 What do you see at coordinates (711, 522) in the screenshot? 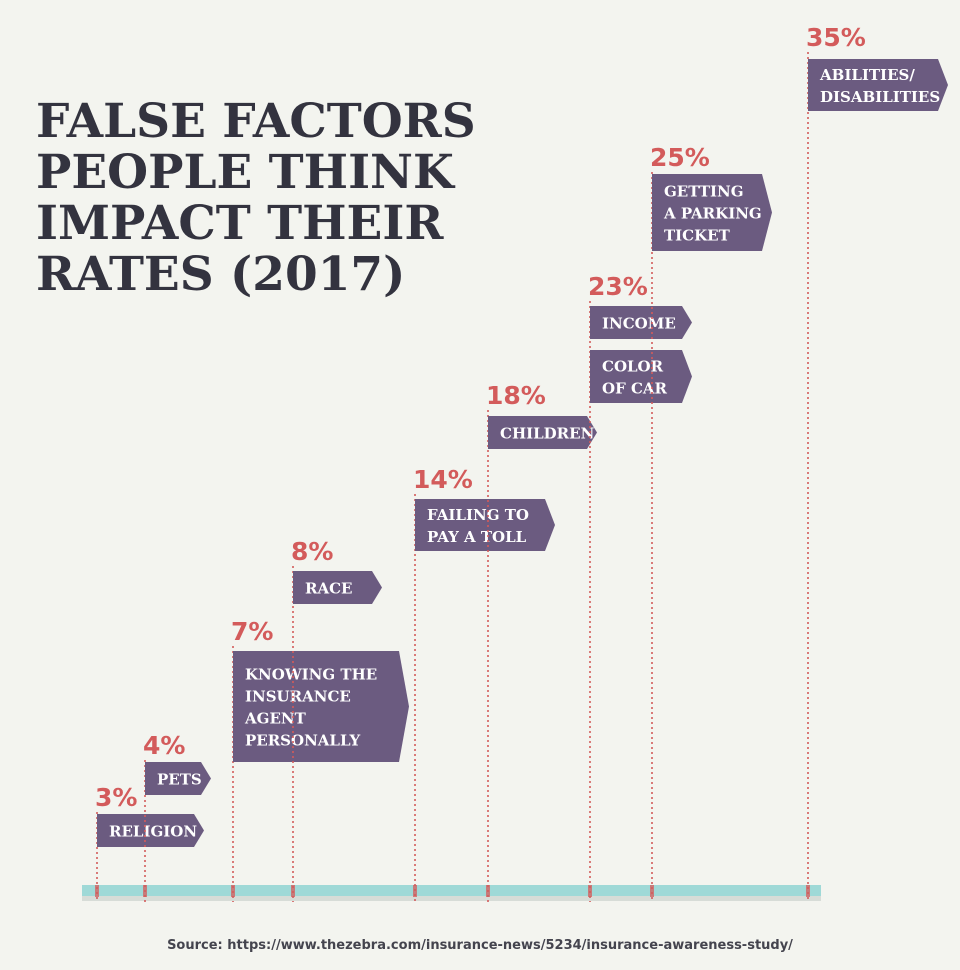
I see `factor-getting-a-parking-ticket: 25% GETTING A PARKING TICKET` at bounding box center [711, 522].